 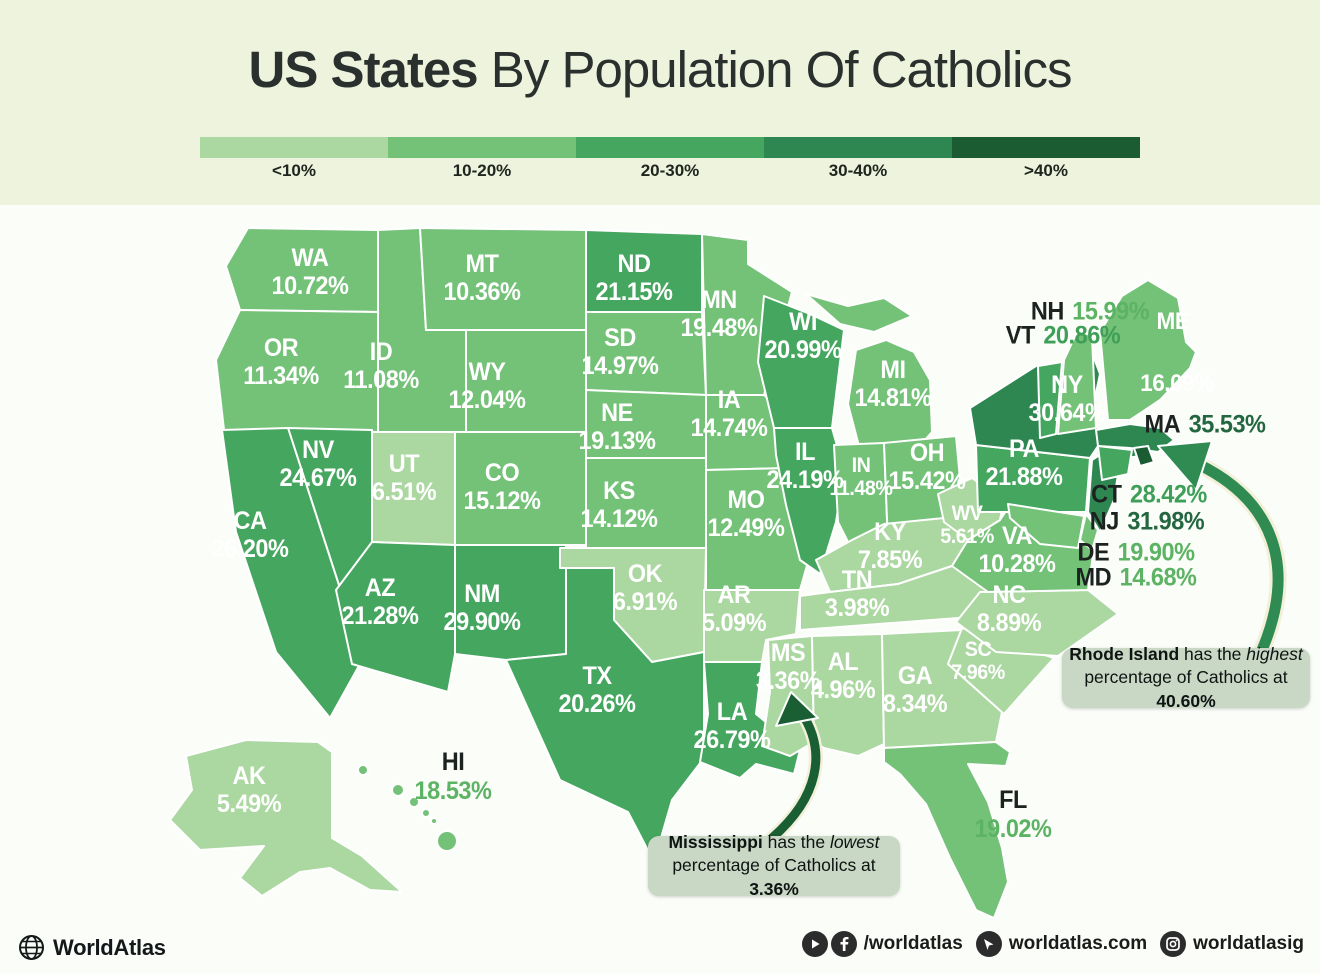 What do you see at coordinates (634, 278) in the screenshot?
I see `state-label-ND: ND 21.15%` at bounding box center [634, 278].